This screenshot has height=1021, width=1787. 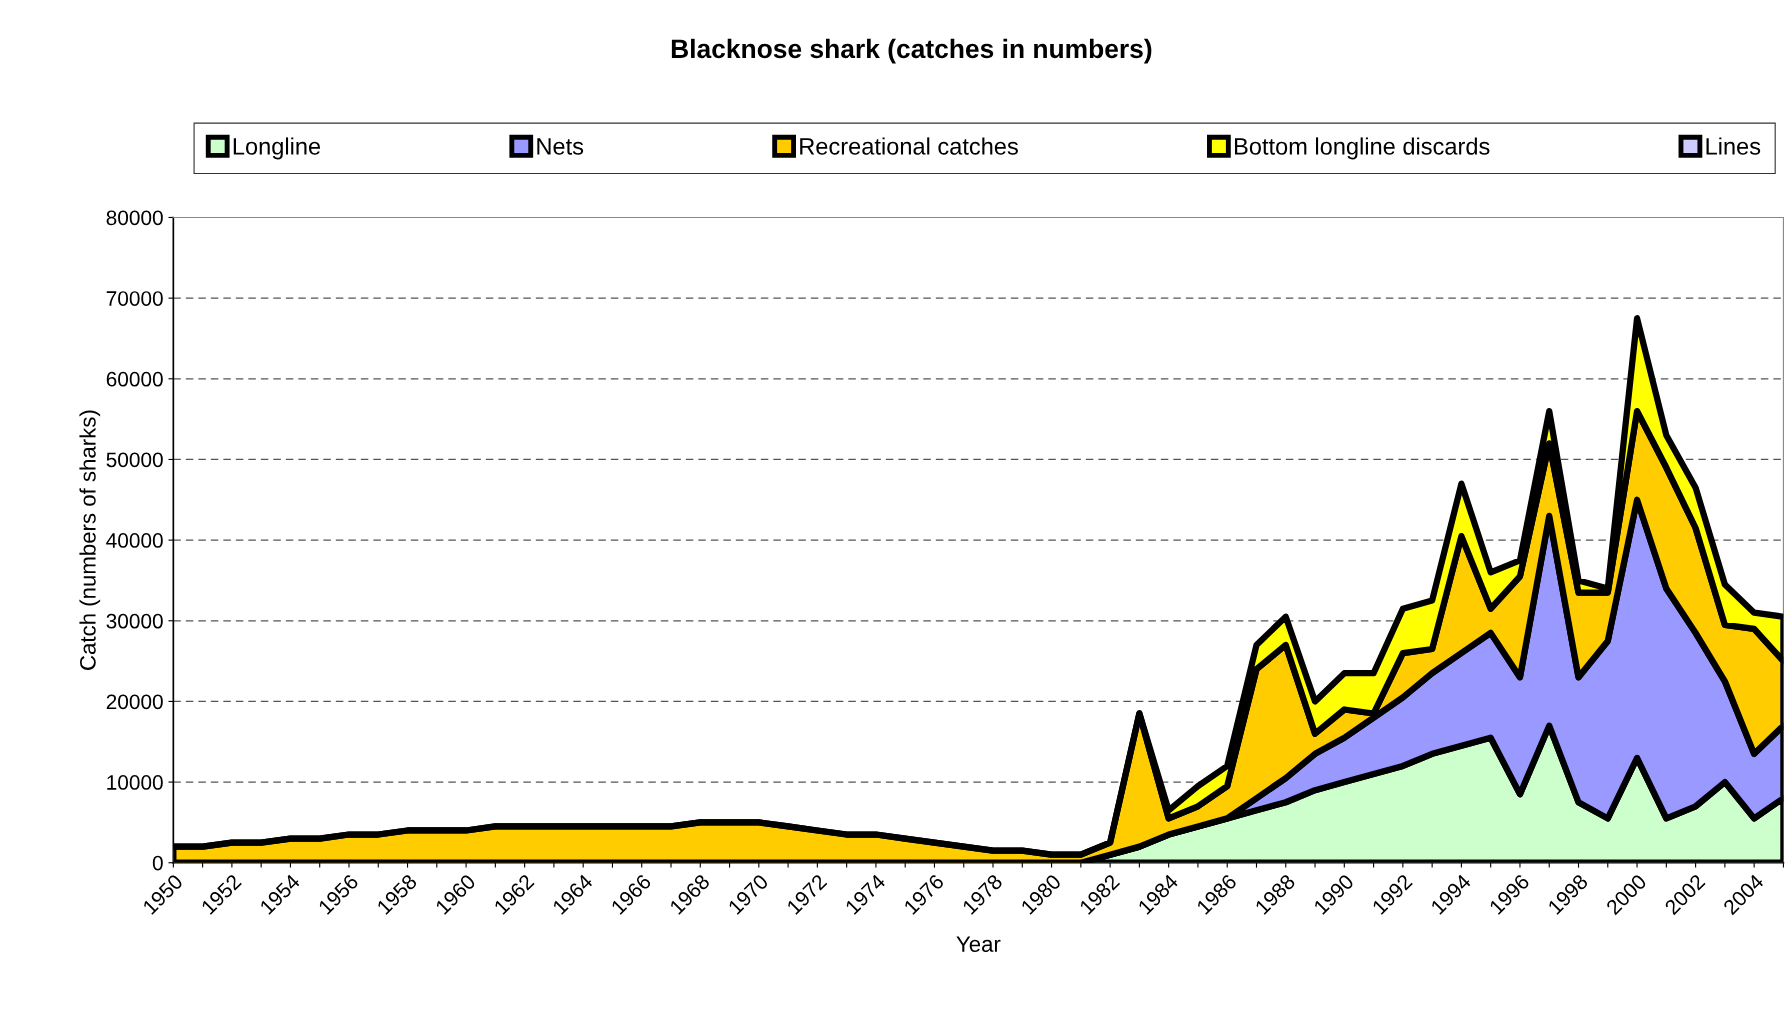 What do you see at coordinates (134, 621) in the screenshot?
I see `y-tick-label: 30000` at bounding box center [134, 621].